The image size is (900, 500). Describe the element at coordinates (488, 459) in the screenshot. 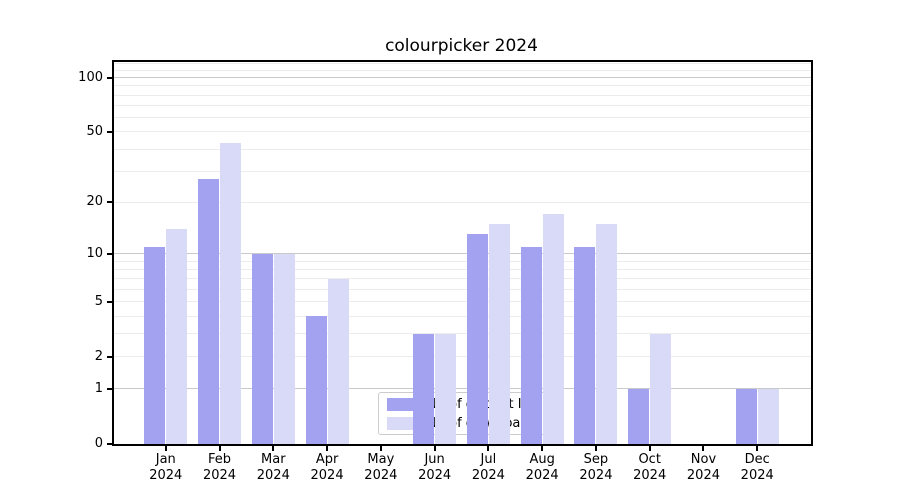

I see `x-tick-label-line: Jul` at that location.